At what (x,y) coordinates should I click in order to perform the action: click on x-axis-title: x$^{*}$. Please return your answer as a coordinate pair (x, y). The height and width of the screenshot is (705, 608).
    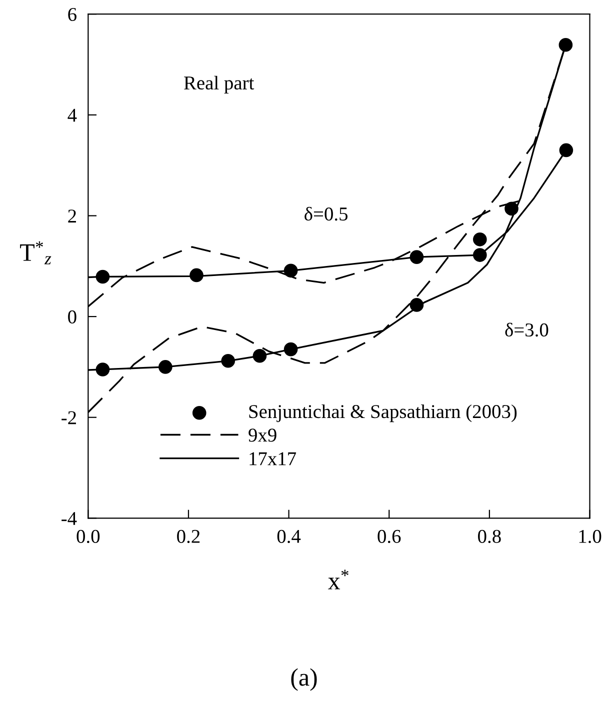
    Looking at the image, I should click on (338, 580).